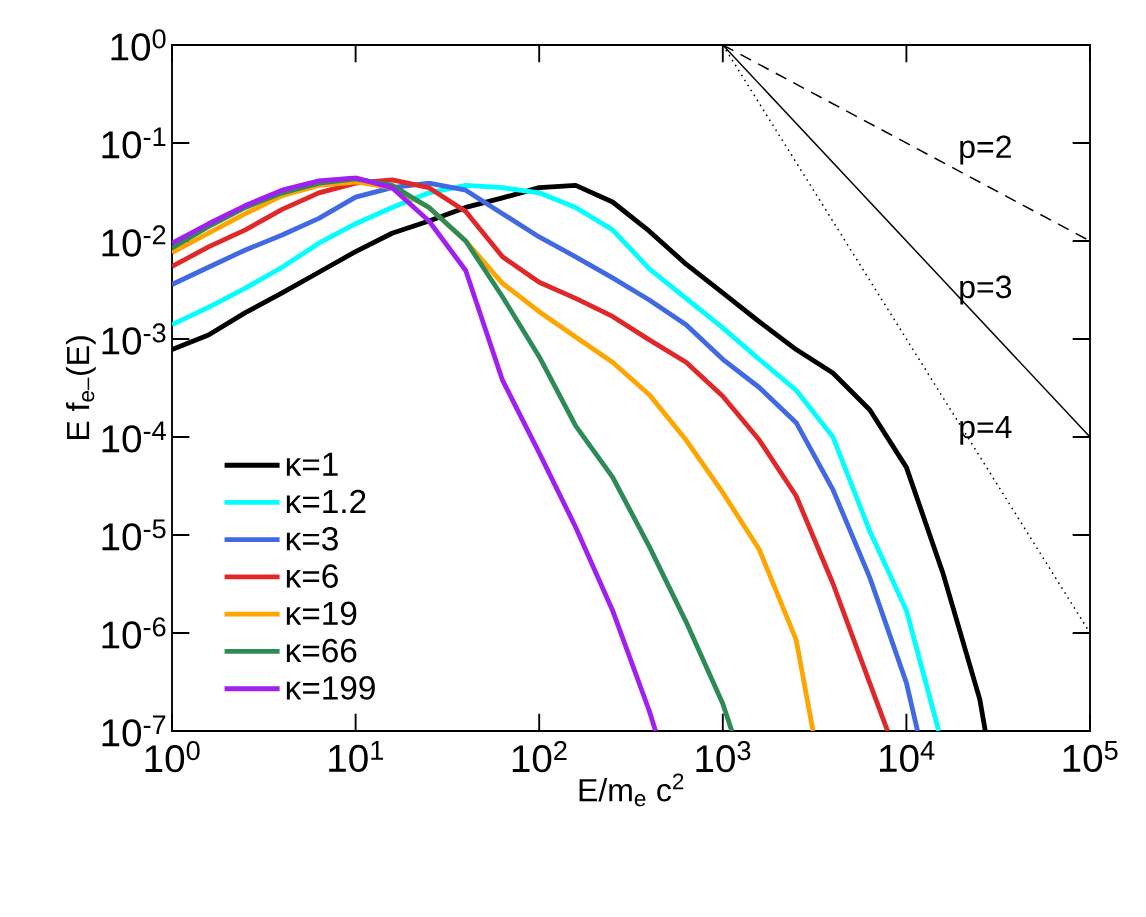 This screenshot has width=1146, height=917. I want to click on x-tick-label: 10$^{0}$, so click(172, 757).